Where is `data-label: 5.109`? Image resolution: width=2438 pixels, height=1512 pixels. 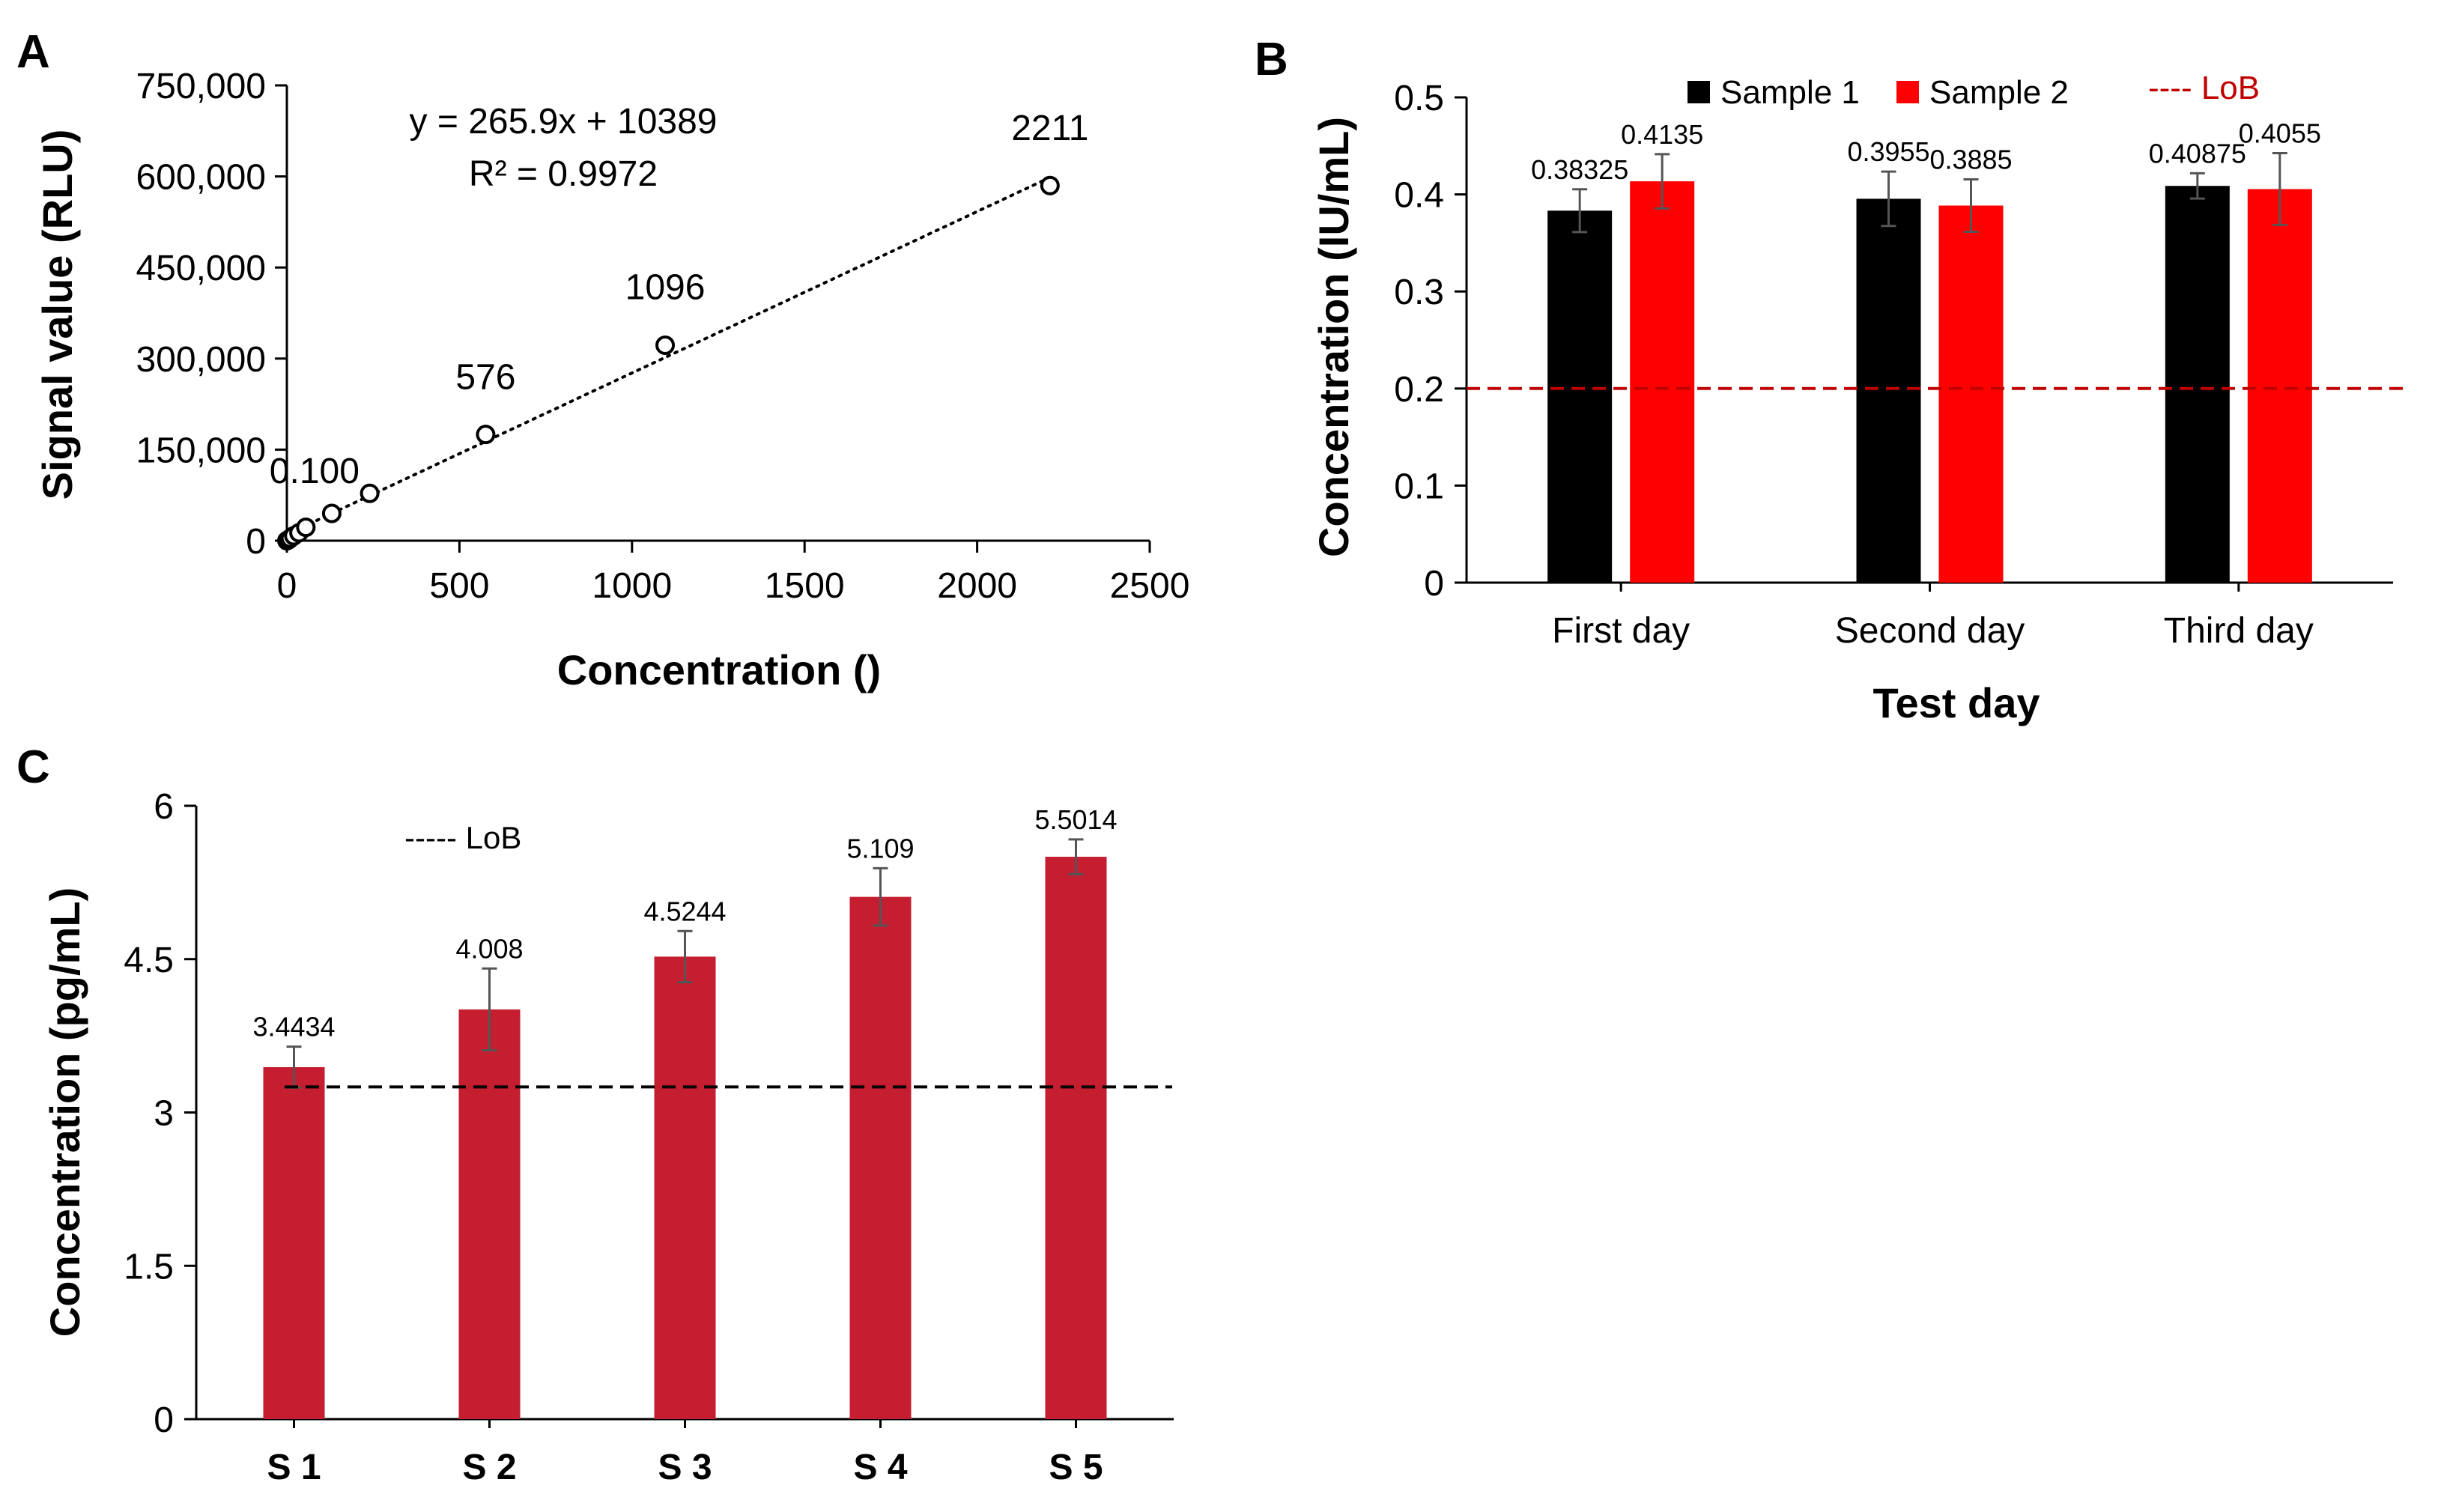
data-label: 5.109 is located at coordinates (880, 848).